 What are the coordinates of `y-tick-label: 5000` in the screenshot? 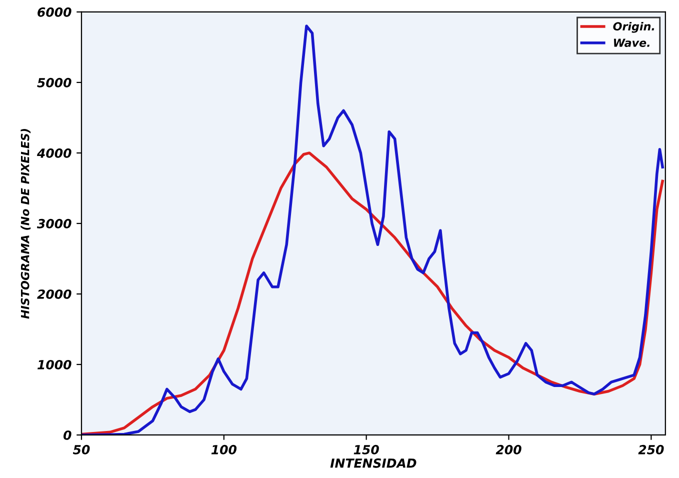 It's located at (54, 83).